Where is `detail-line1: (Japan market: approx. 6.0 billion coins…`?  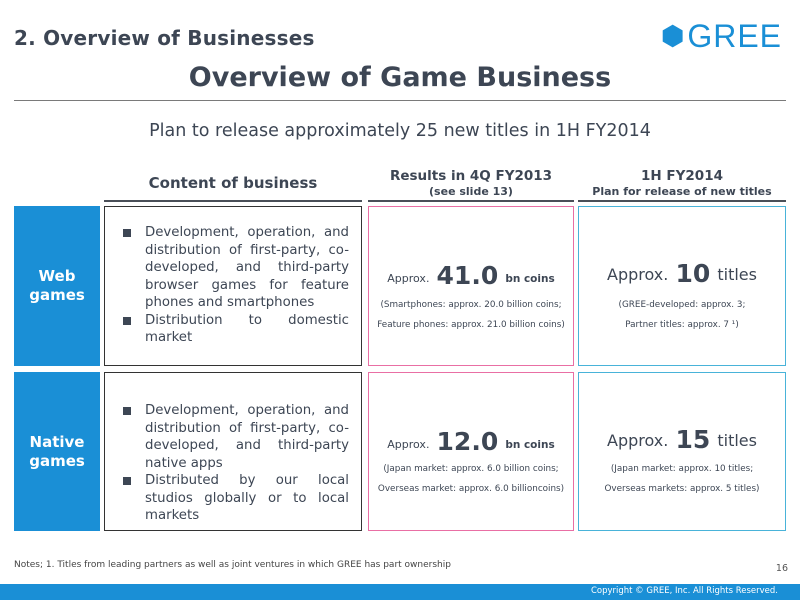 detail-line1: (Japan market: approx. 6.0 billion coins… is located at coordinates (471, 469).